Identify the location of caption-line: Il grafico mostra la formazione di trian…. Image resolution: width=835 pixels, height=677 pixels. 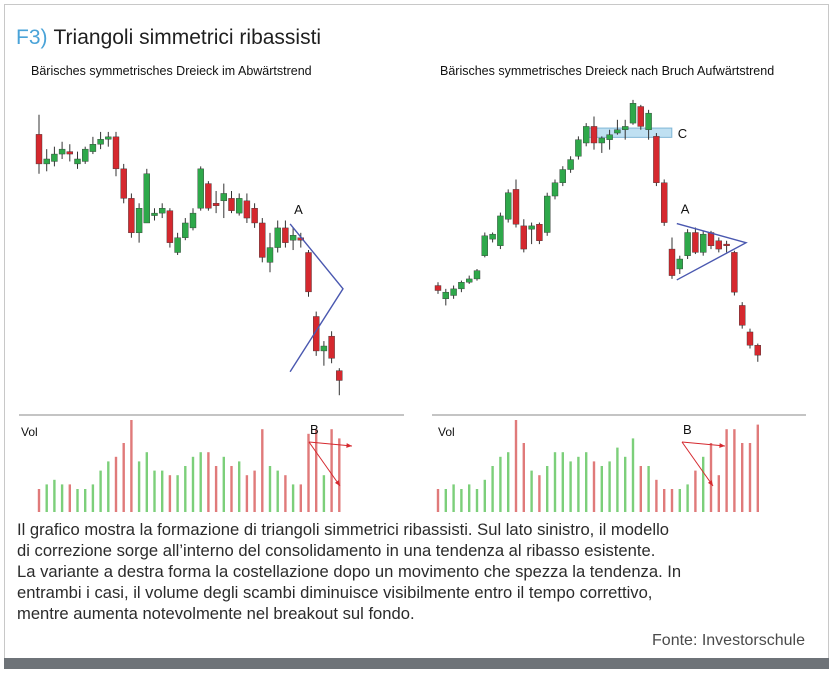
(343, 529).